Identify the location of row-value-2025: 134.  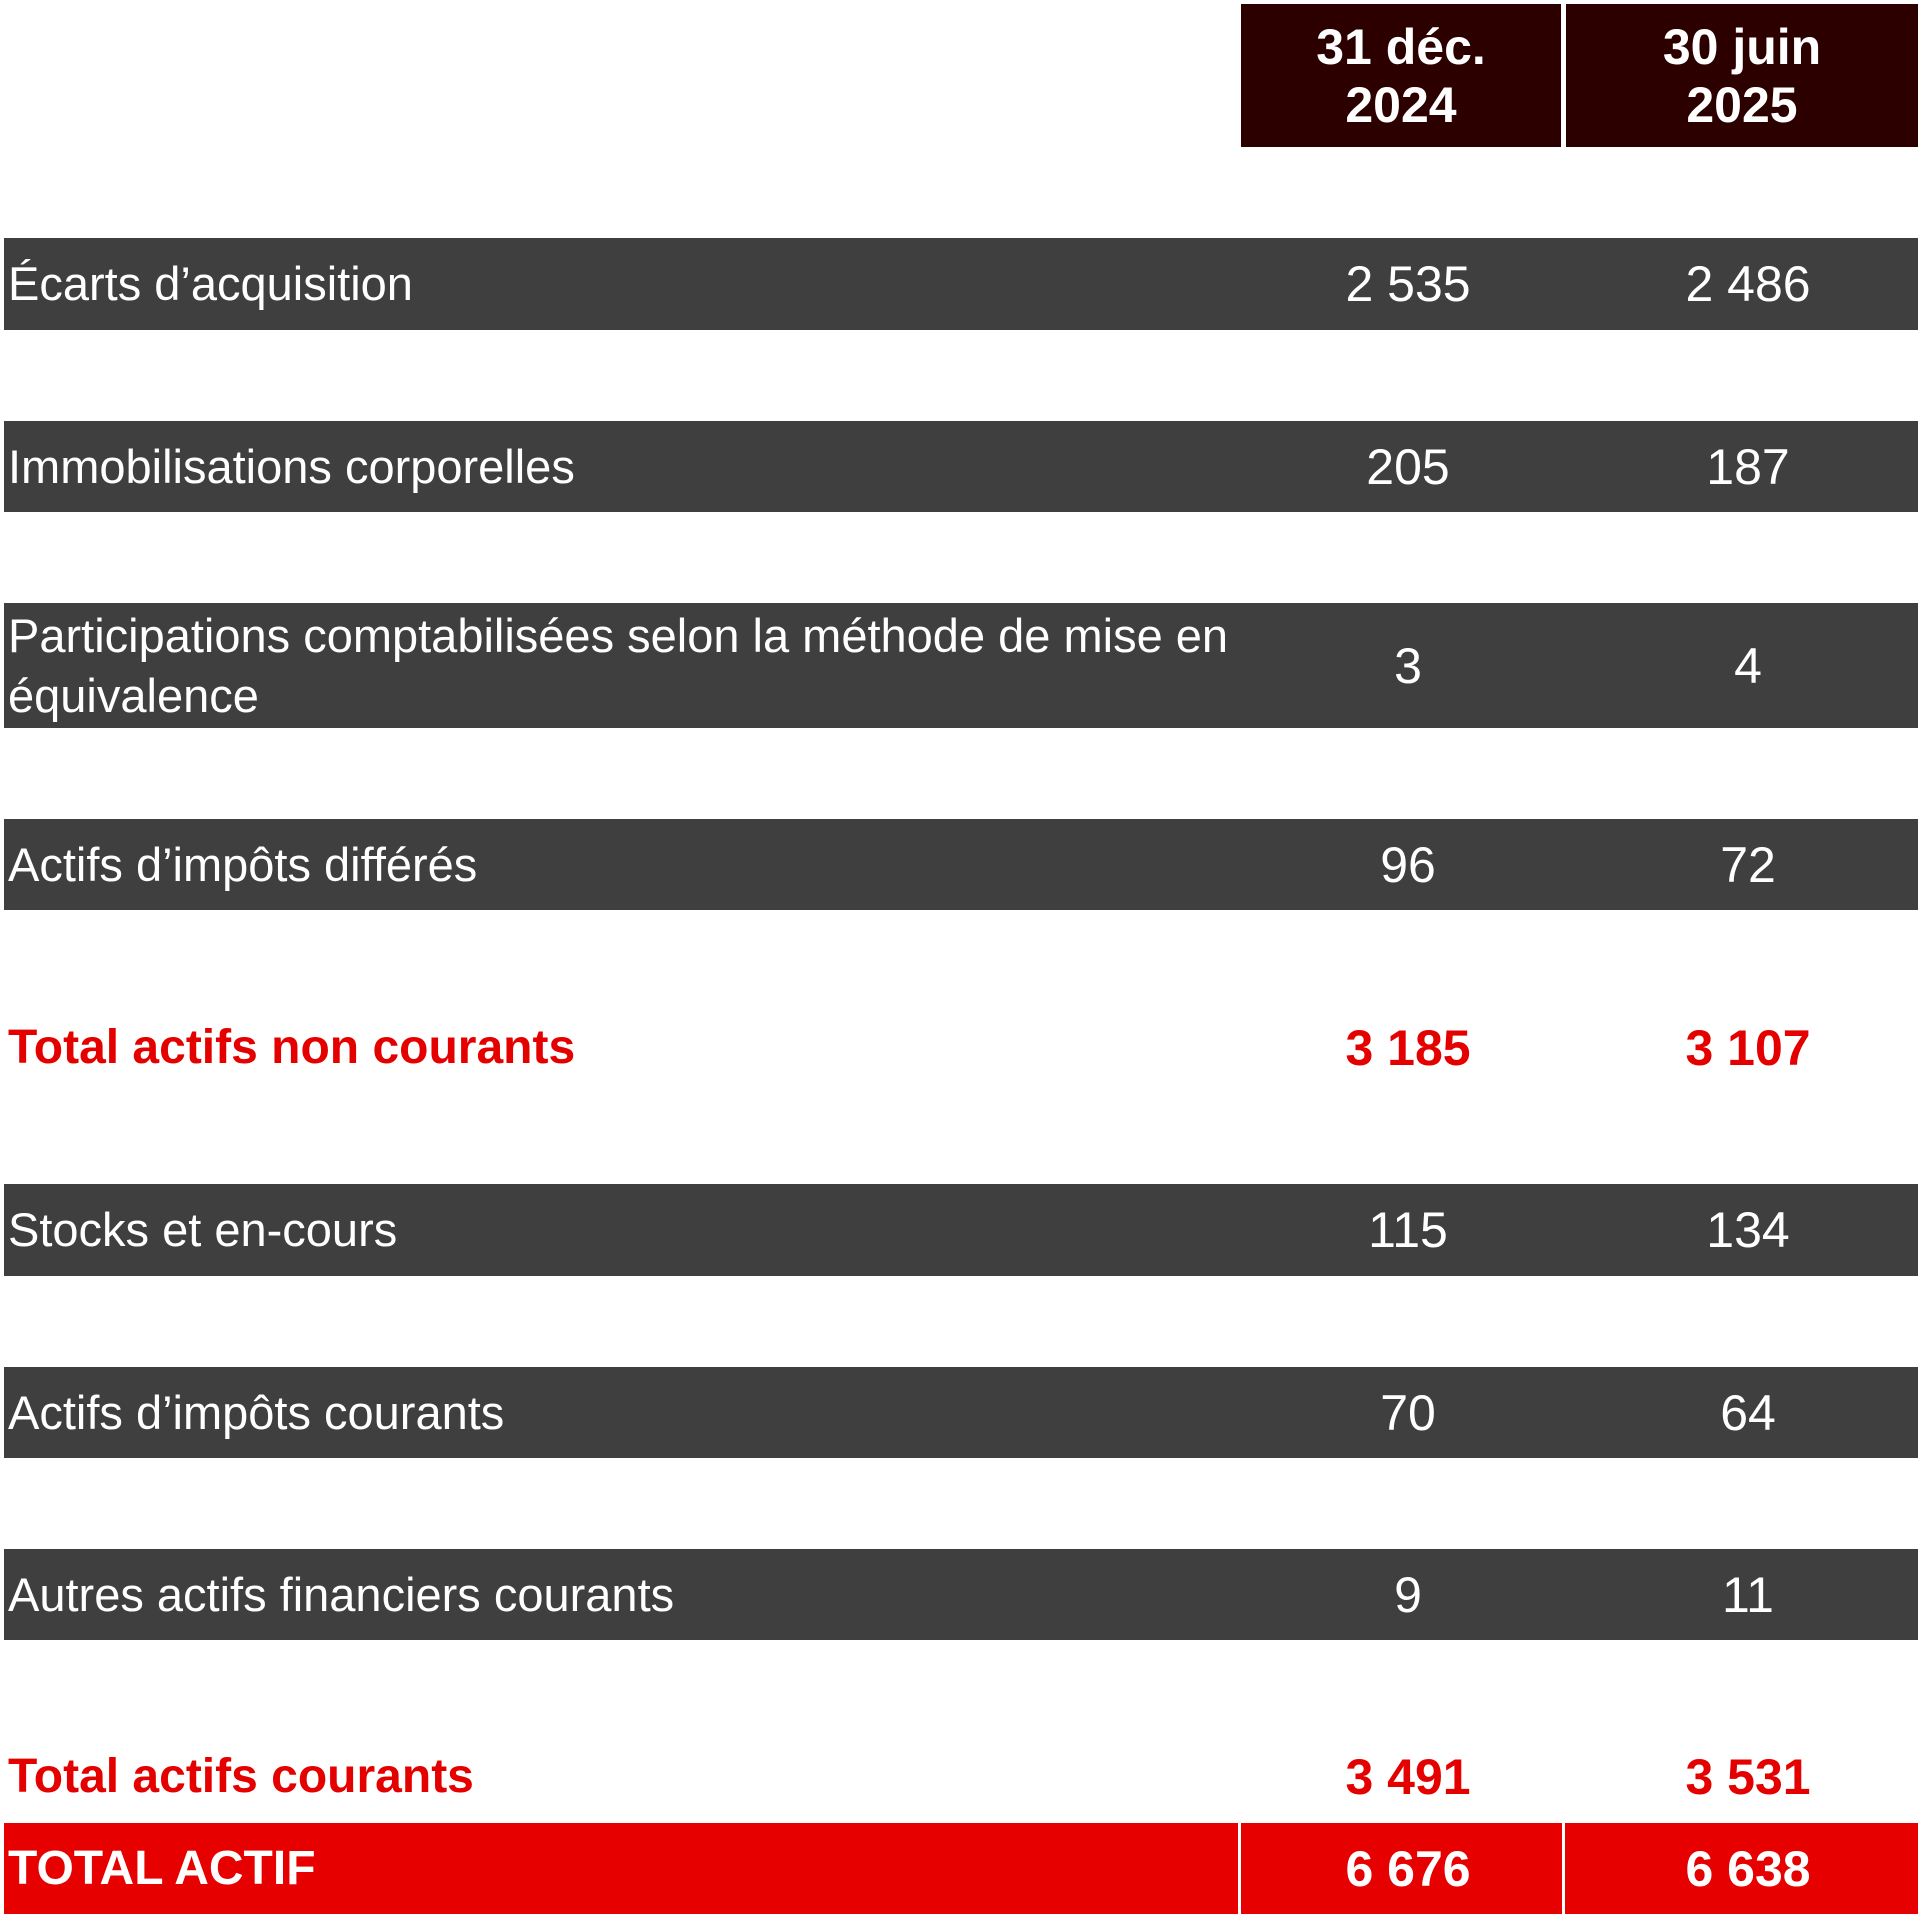
(1748, 1230).